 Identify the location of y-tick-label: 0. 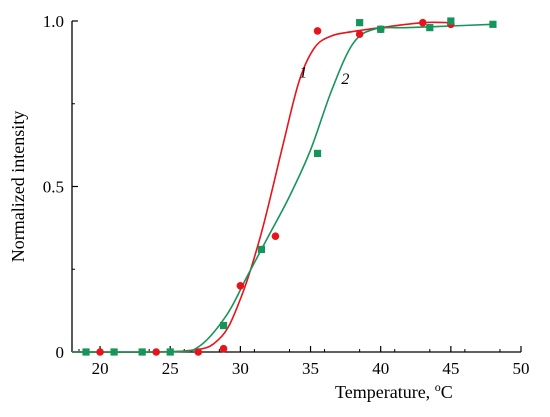
(60, 352).